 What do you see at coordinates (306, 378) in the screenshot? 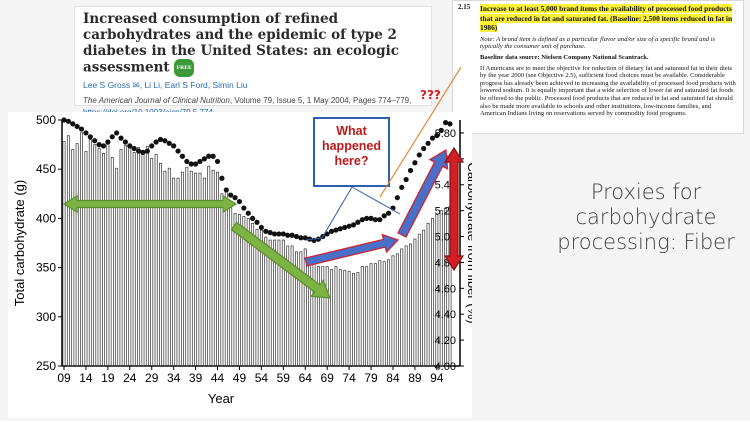
I see `x-tick-label: 64` at bounding box center [306, 378].